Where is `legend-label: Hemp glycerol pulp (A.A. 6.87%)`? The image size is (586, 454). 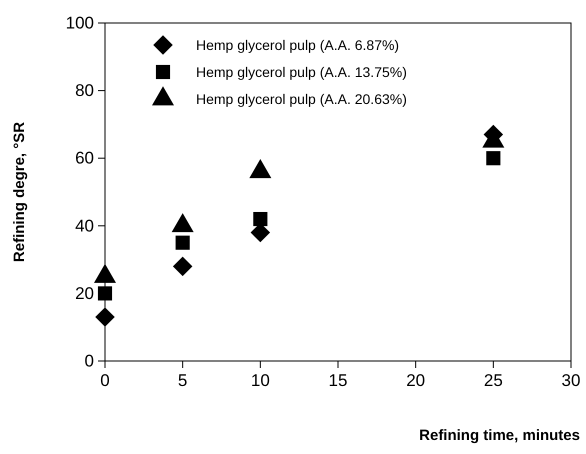 legend-label: Hemp glycerol pulp (A.A. 6.87%) is located at coordinates (298, 45).